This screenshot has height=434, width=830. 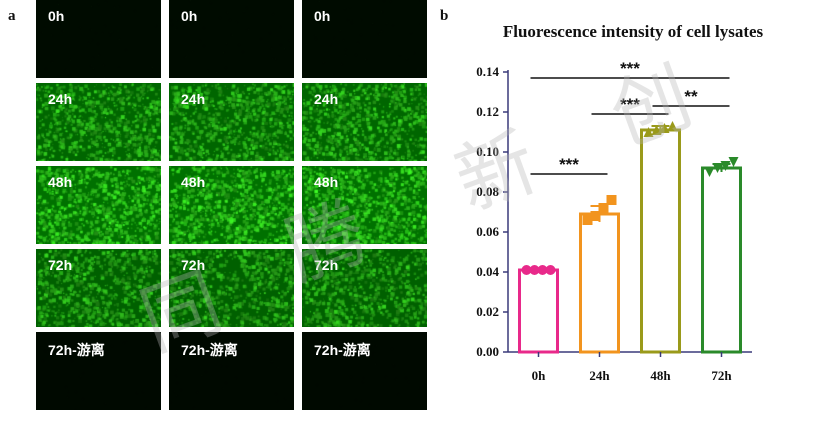 What do you see at coordinates (487, 311) in the screenshot?
I see `y-tick-label: 0.02` at bounding box center [487, 311].